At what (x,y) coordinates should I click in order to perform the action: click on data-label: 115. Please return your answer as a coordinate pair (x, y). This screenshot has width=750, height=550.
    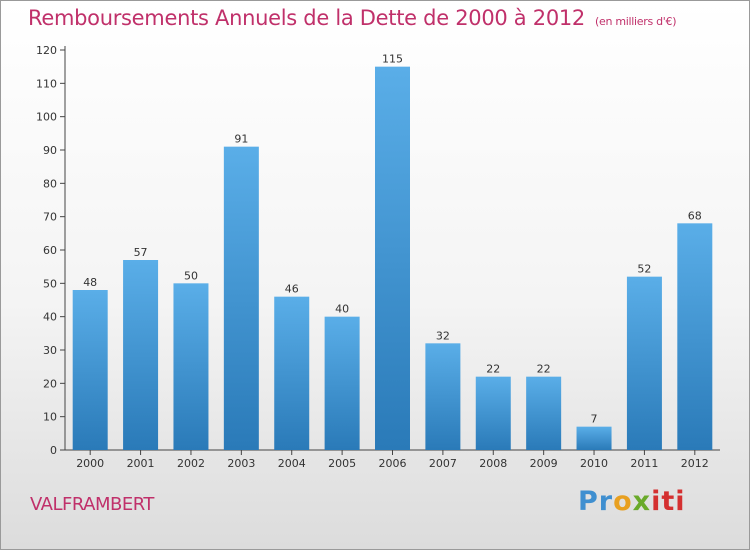
    Looking at the image, I should click on (392, 59).